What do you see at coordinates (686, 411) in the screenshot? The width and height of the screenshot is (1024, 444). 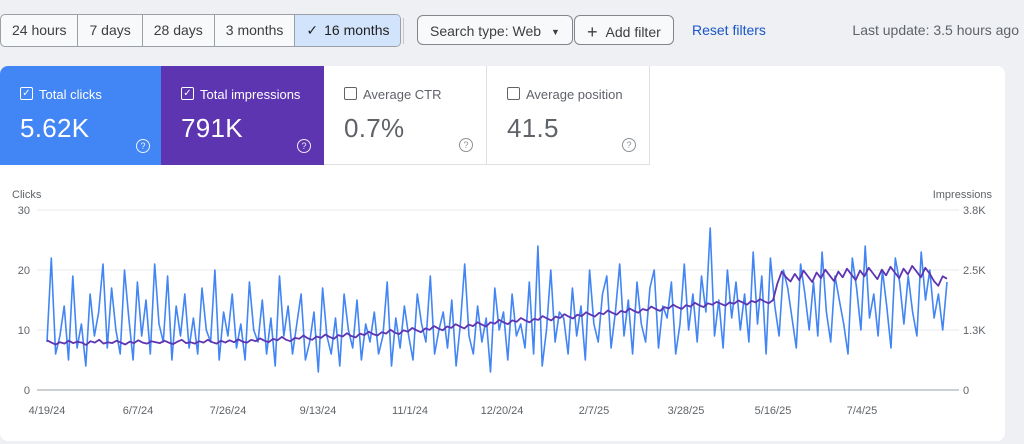 I see `x-axis-tick: 3/28/25` at bounding box center [686, 411].